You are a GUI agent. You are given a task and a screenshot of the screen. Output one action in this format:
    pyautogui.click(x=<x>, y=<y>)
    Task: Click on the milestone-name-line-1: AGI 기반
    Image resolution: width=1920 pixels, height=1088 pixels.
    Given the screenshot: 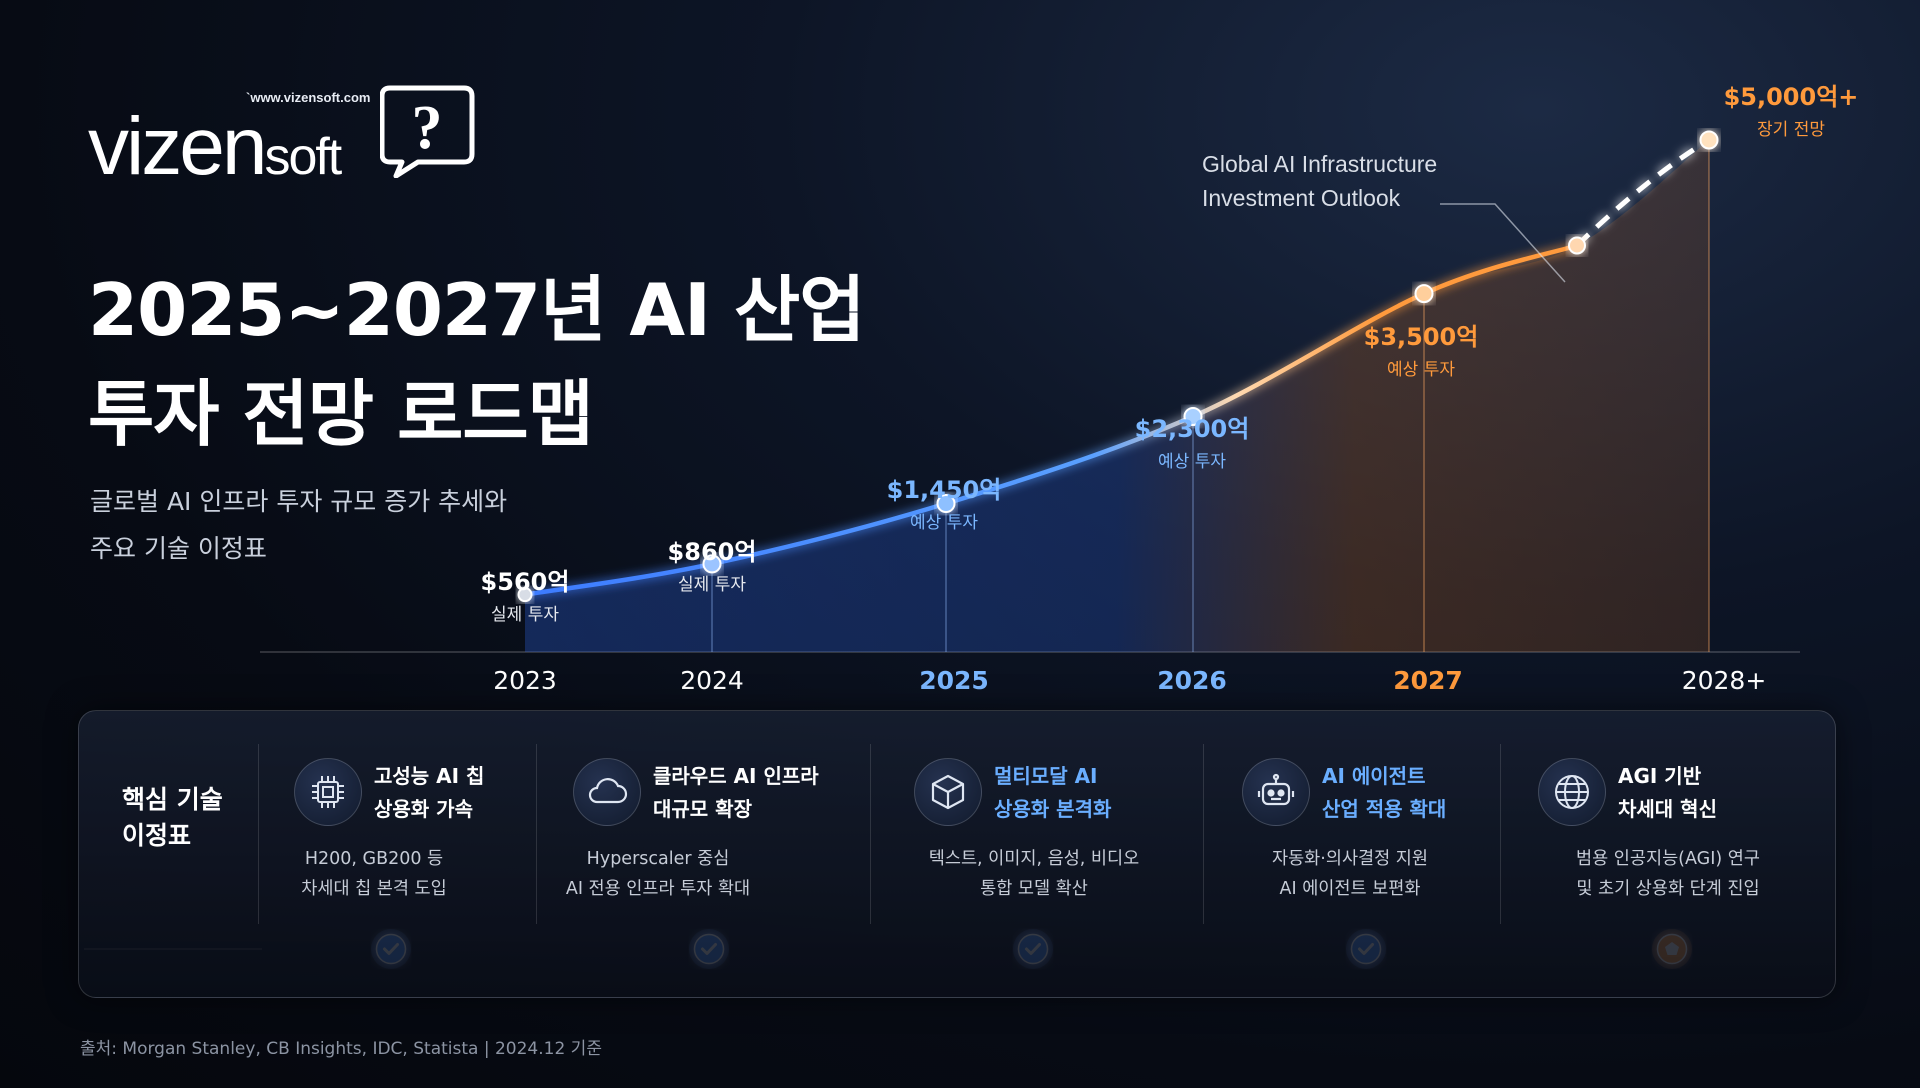 What is the action you would take?
    pyautogui.click(x=1660, y=776)
    